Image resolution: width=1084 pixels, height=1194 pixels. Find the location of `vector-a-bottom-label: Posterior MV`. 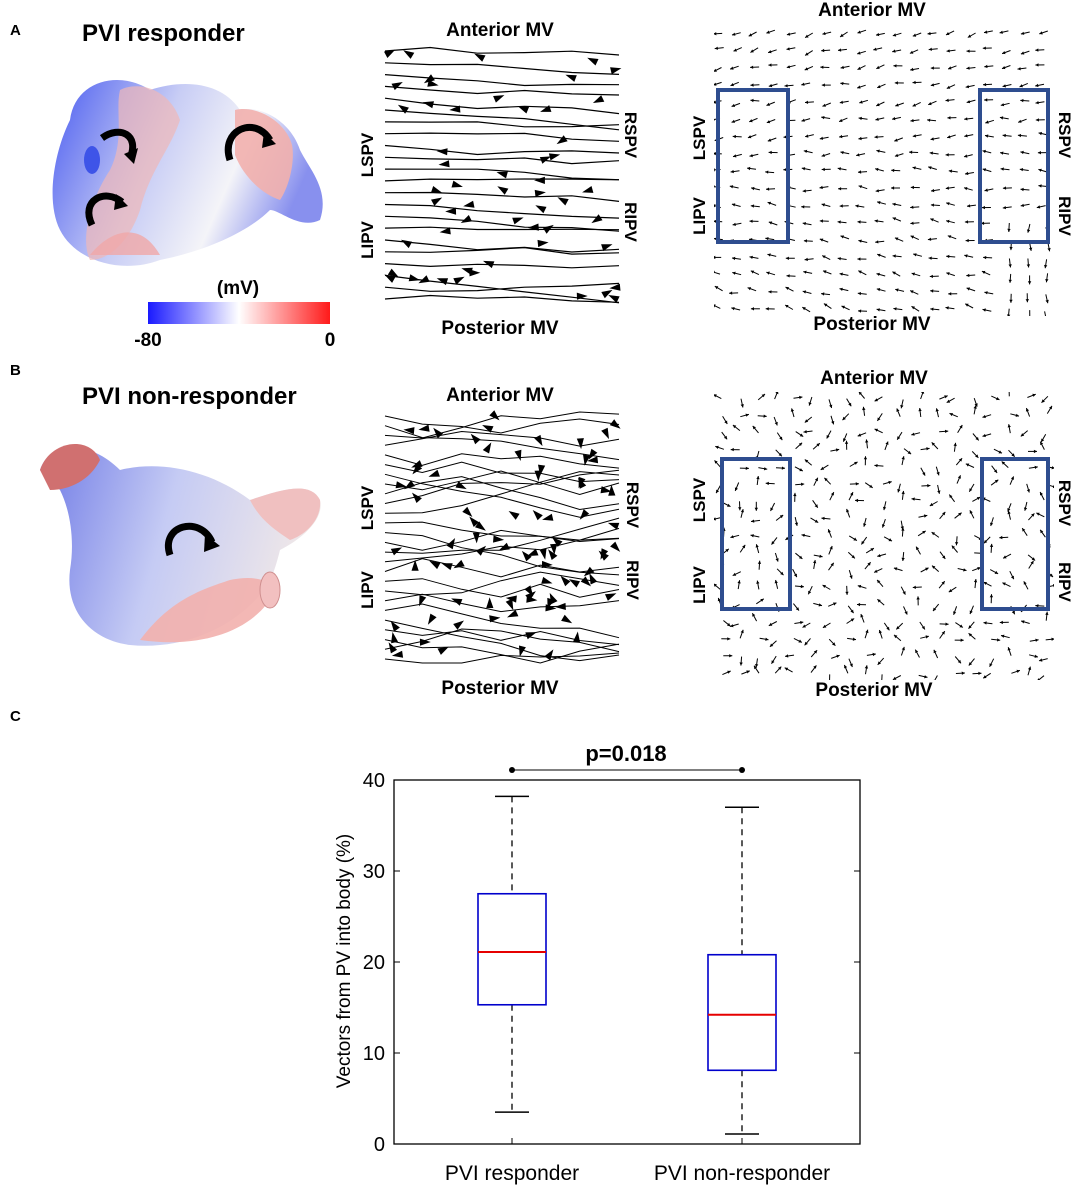

vector-a-bottom-label: Posterior MV is located at coordinates (872, 324).